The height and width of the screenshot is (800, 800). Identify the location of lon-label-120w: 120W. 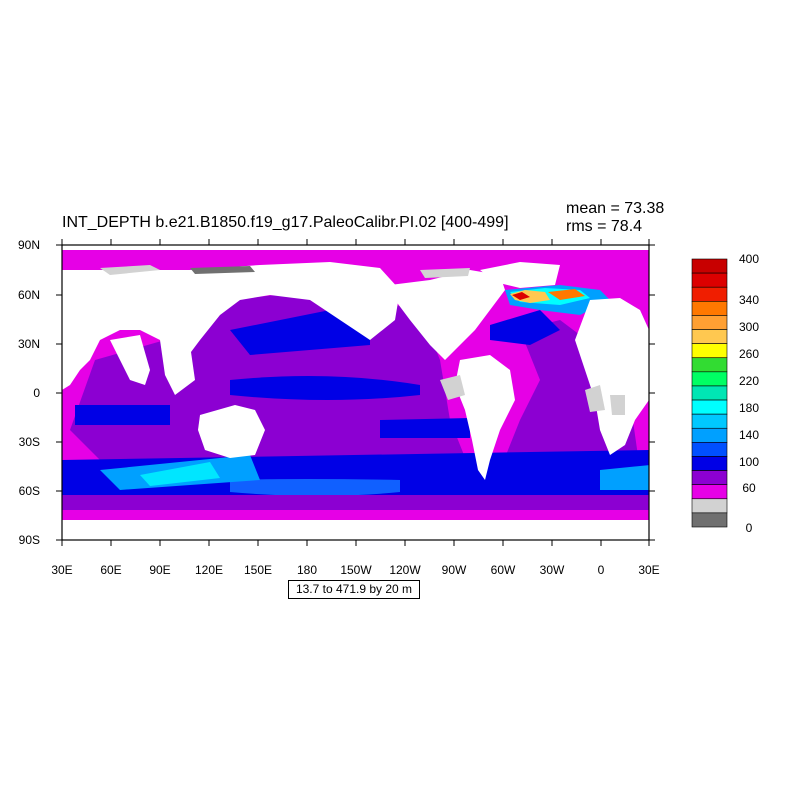
(405, 570).